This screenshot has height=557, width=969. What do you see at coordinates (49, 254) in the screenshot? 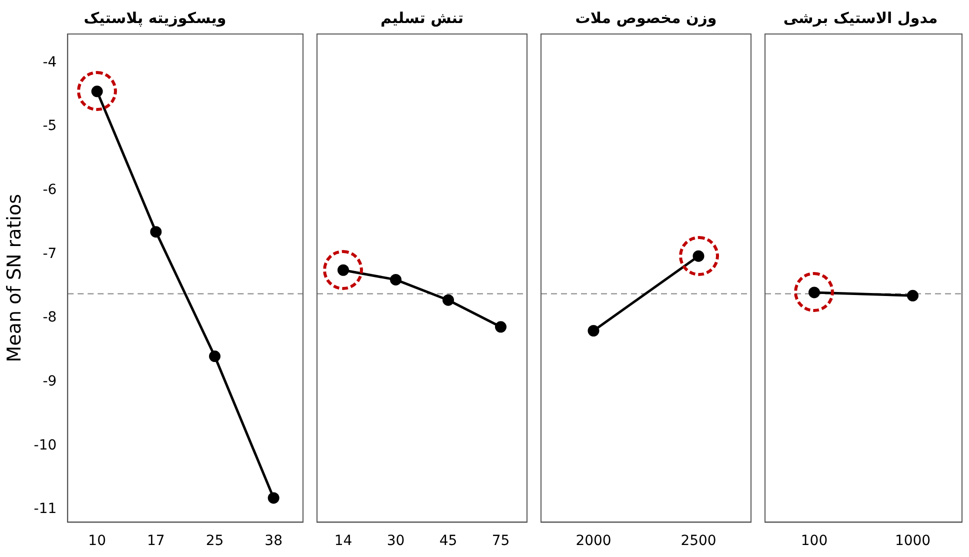
I see `y-tick-label: -7` at bounding box center [49, 254].